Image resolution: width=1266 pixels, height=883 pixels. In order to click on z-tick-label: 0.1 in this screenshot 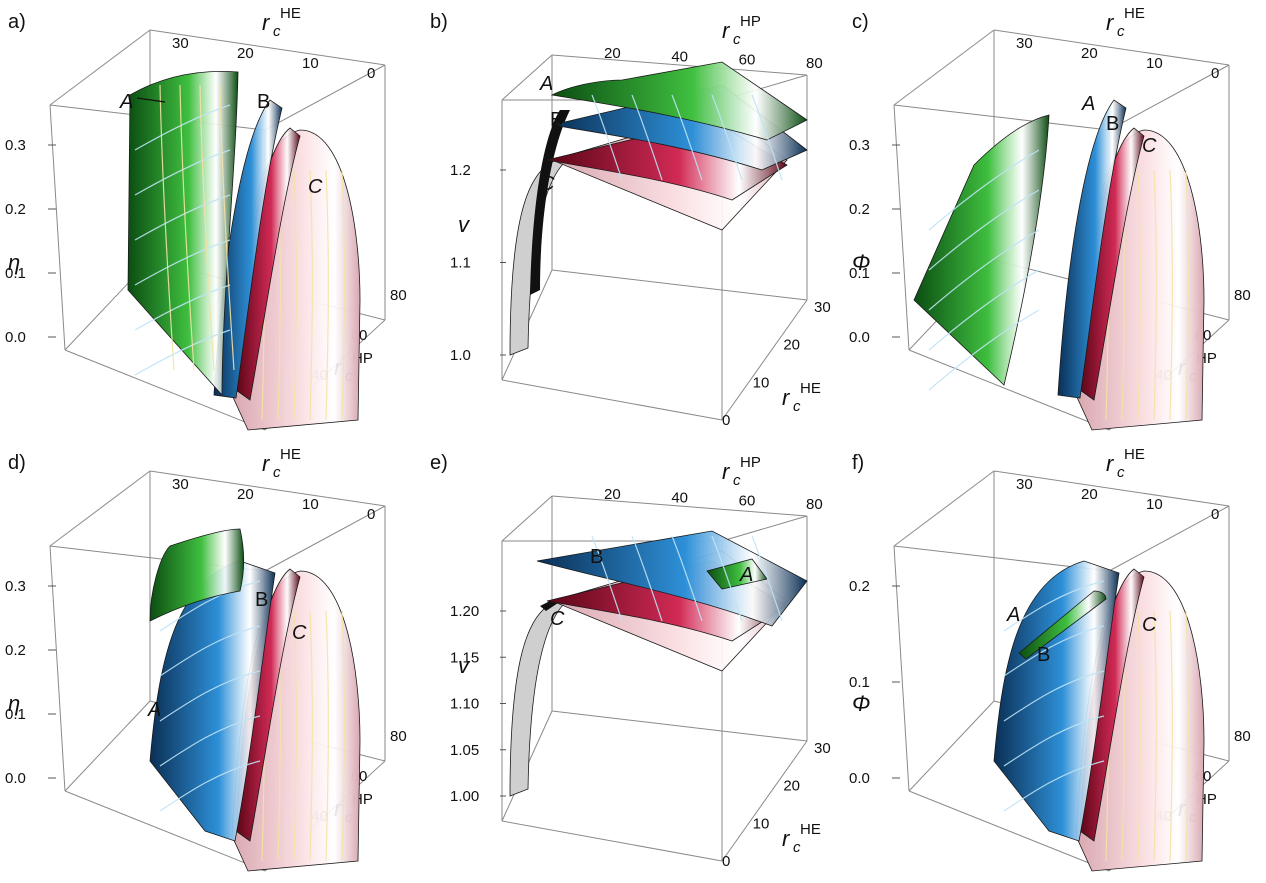, I will do `click(15, 273)`.